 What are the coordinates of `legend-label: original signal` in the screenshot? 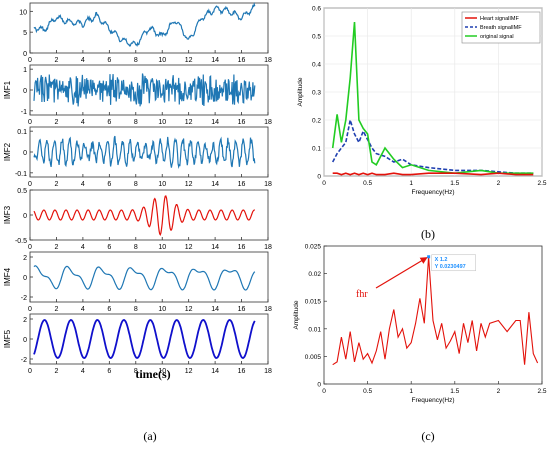 It's located at (497, 37).